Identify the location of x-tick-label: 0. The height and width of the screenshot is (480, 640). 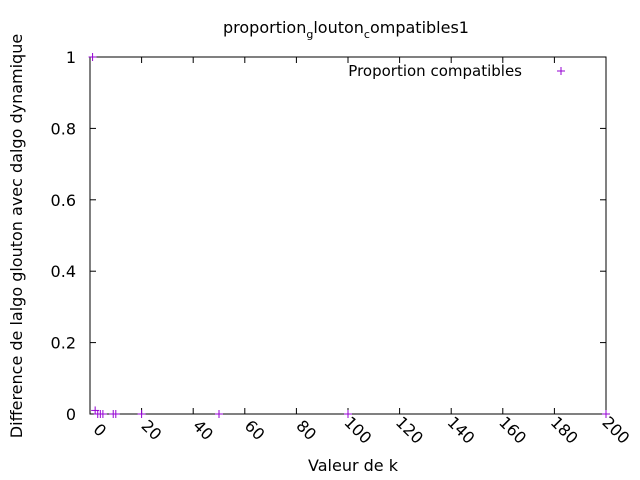
(100, 430).